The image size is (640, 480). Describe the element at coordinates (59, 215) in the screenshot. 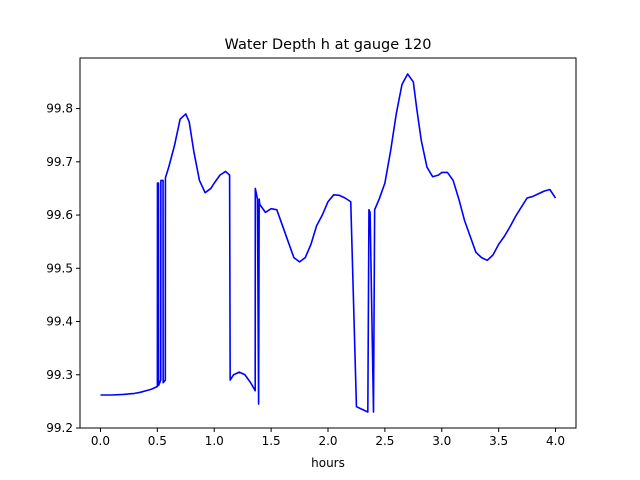

I see `y-tick-label: 99.6` at that location.